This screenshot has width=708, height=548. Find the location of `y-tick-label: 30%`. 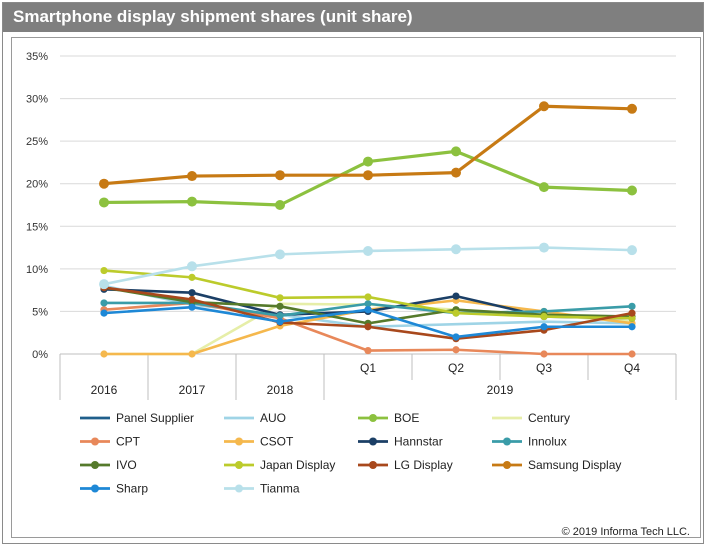

y-tick-label: 30% is located at coordinates (37, 100).